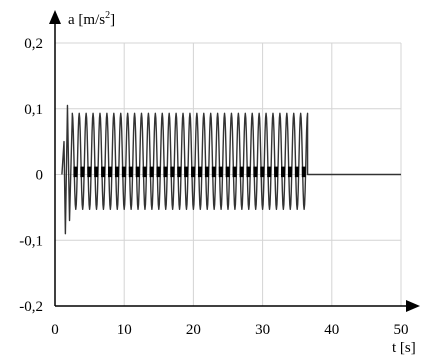 This screenshot has width=424, height=355. I want to click on x-tick-label: 0, so click(55, 330).